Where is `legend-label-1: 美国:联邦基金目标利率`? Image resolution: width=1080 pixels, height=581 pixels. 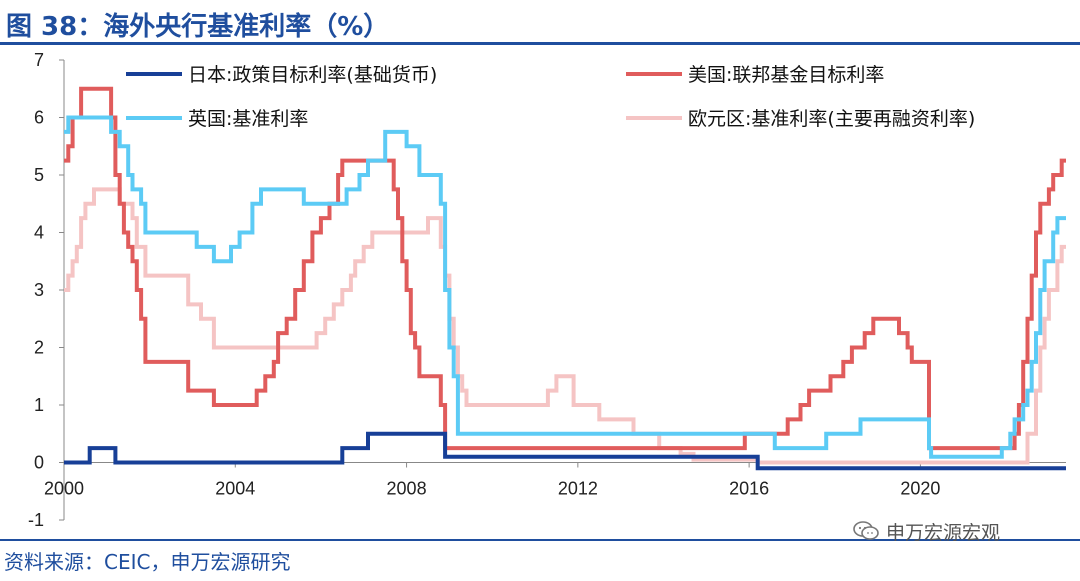
legend-label-1: 美国:联邦基金目标利率 is located at coordinates (786, 75).